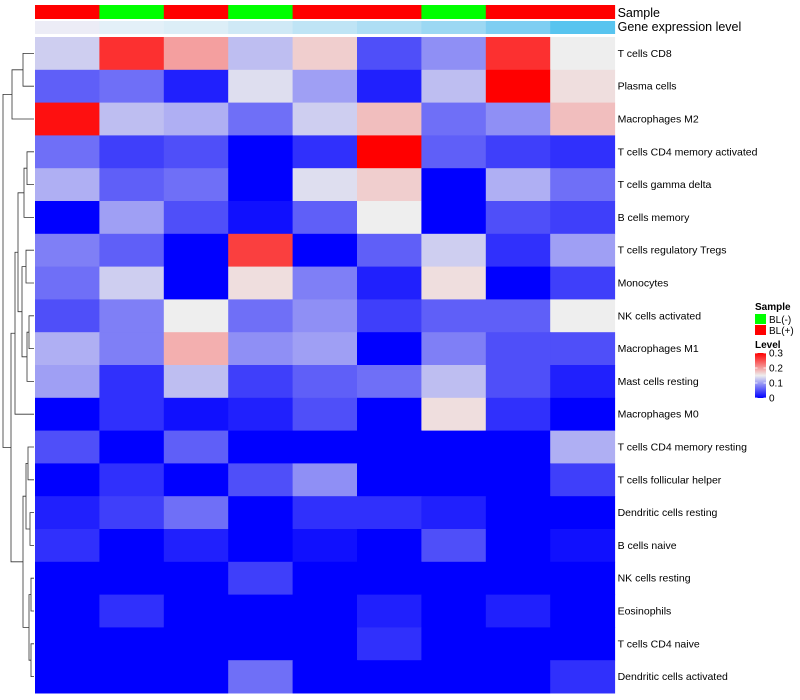 The height and width of the screenshot is (700, 800). Describe the element at coordinates (760, 319) in the screenshot. I see `sample-legend-swatch` at that location.